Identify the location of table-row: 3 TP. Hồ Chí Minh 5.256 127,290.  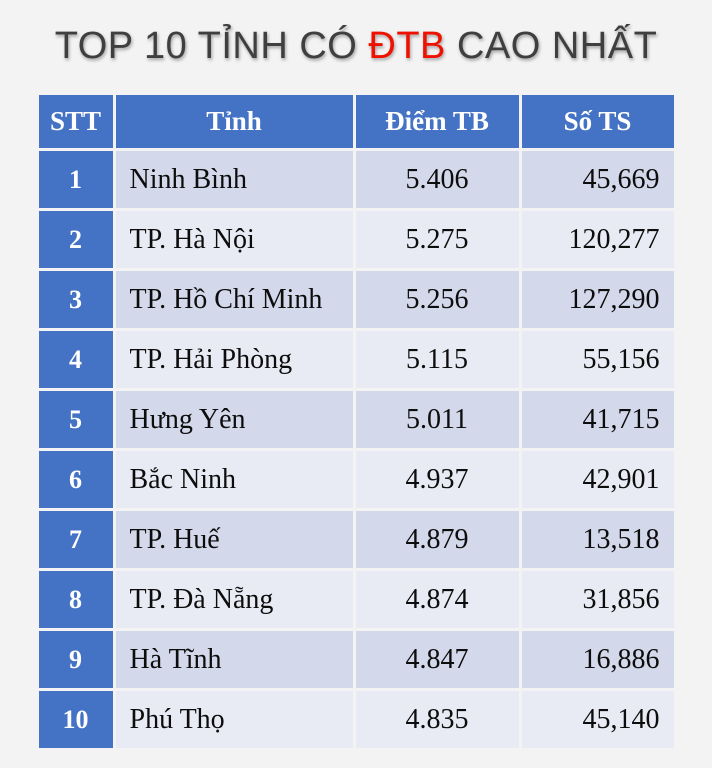
(356, 299).